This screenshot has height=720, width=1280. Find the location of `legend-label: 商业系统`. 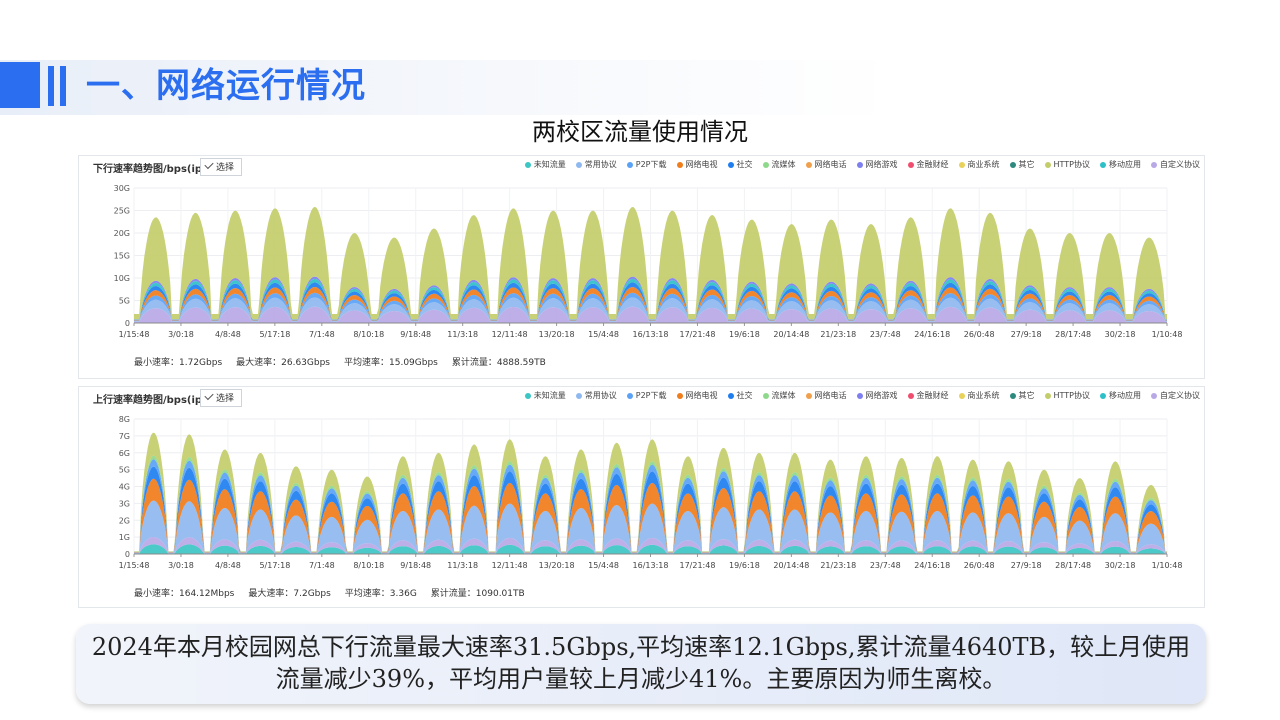

legend-label: 商业系统 is located at coordinates (983, 164).